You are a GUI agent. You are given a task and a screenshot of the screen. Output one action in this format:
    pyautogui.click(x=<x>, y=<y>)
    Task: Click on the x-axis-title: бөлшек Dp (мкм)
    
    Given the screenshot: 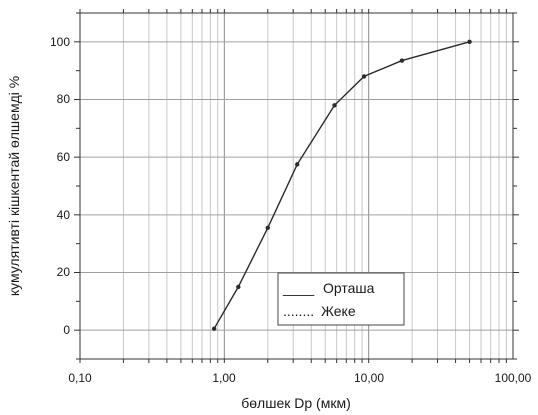 What is the action you would take?
    pyautogui.click(x=296, y=403)
    